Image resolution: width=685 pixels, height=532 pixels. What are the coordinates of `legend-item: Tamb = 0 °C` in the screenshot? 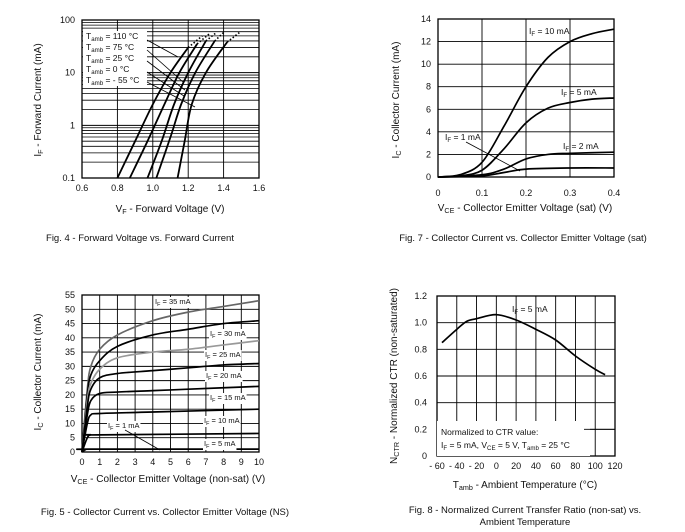 It's located at (107, 70).